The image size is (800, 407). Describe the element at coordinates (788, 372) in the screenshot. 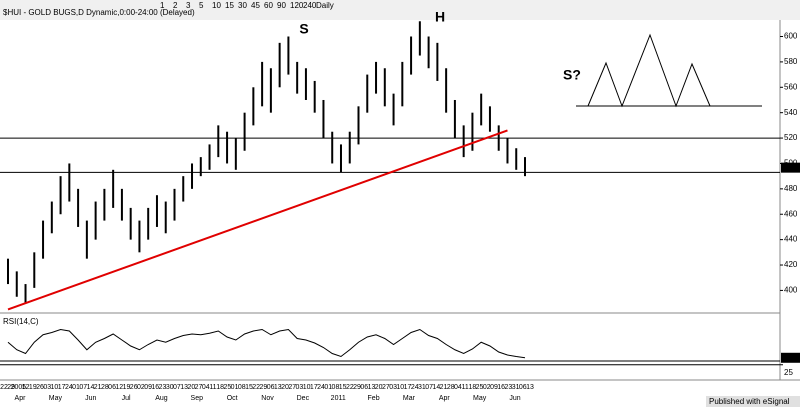

I see `rsi-tick-label: 25` at that location.